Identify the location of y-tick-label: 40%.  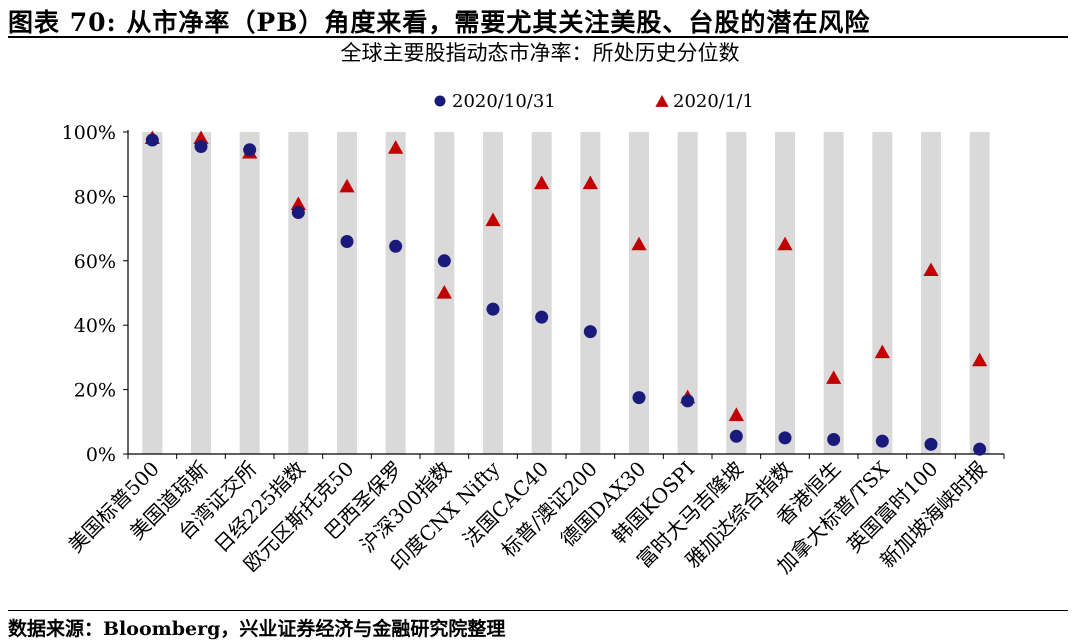
(95, 326).